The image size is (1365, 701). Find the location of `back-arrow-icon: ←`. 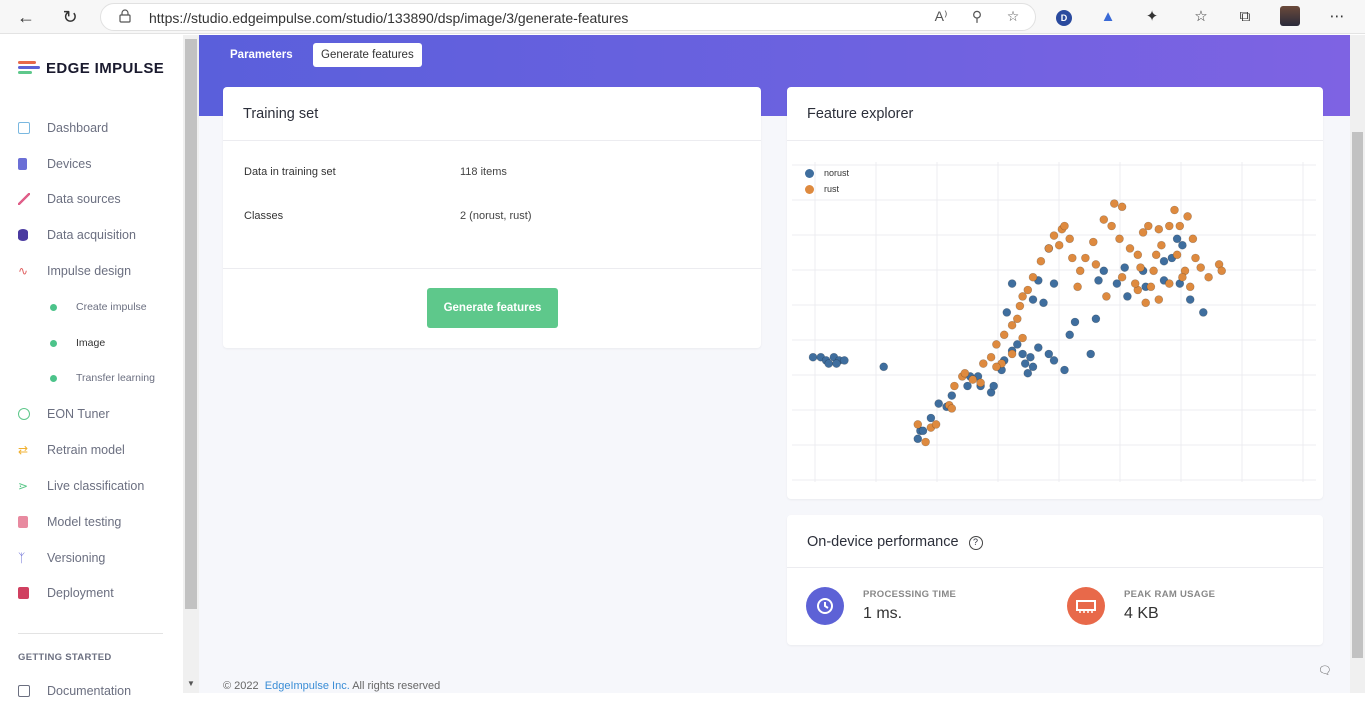

back-arrow-icon: ← is located at coordinates (26, 17).